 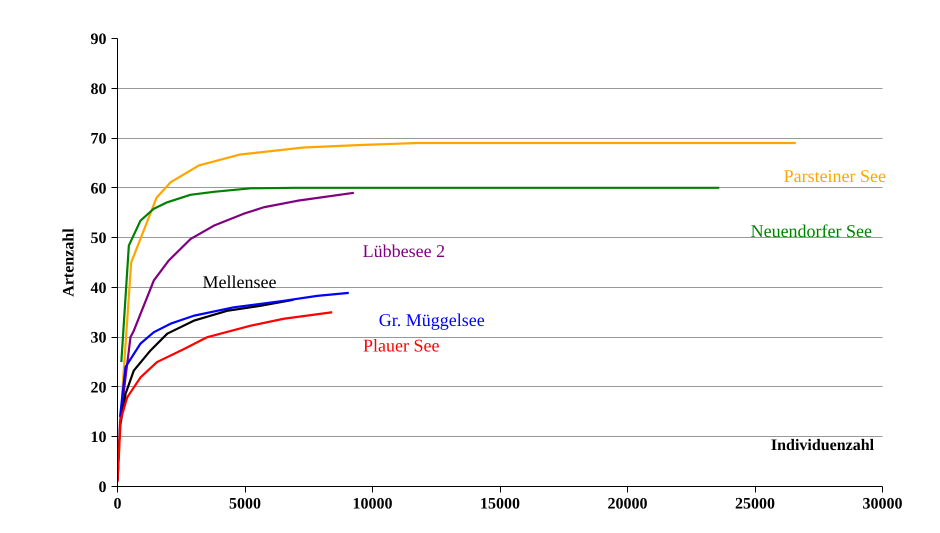 What do you see at coordinates (118, 504) in the screenshot?
I see `x-tick-label: 0` at bounding box center [118, 504].